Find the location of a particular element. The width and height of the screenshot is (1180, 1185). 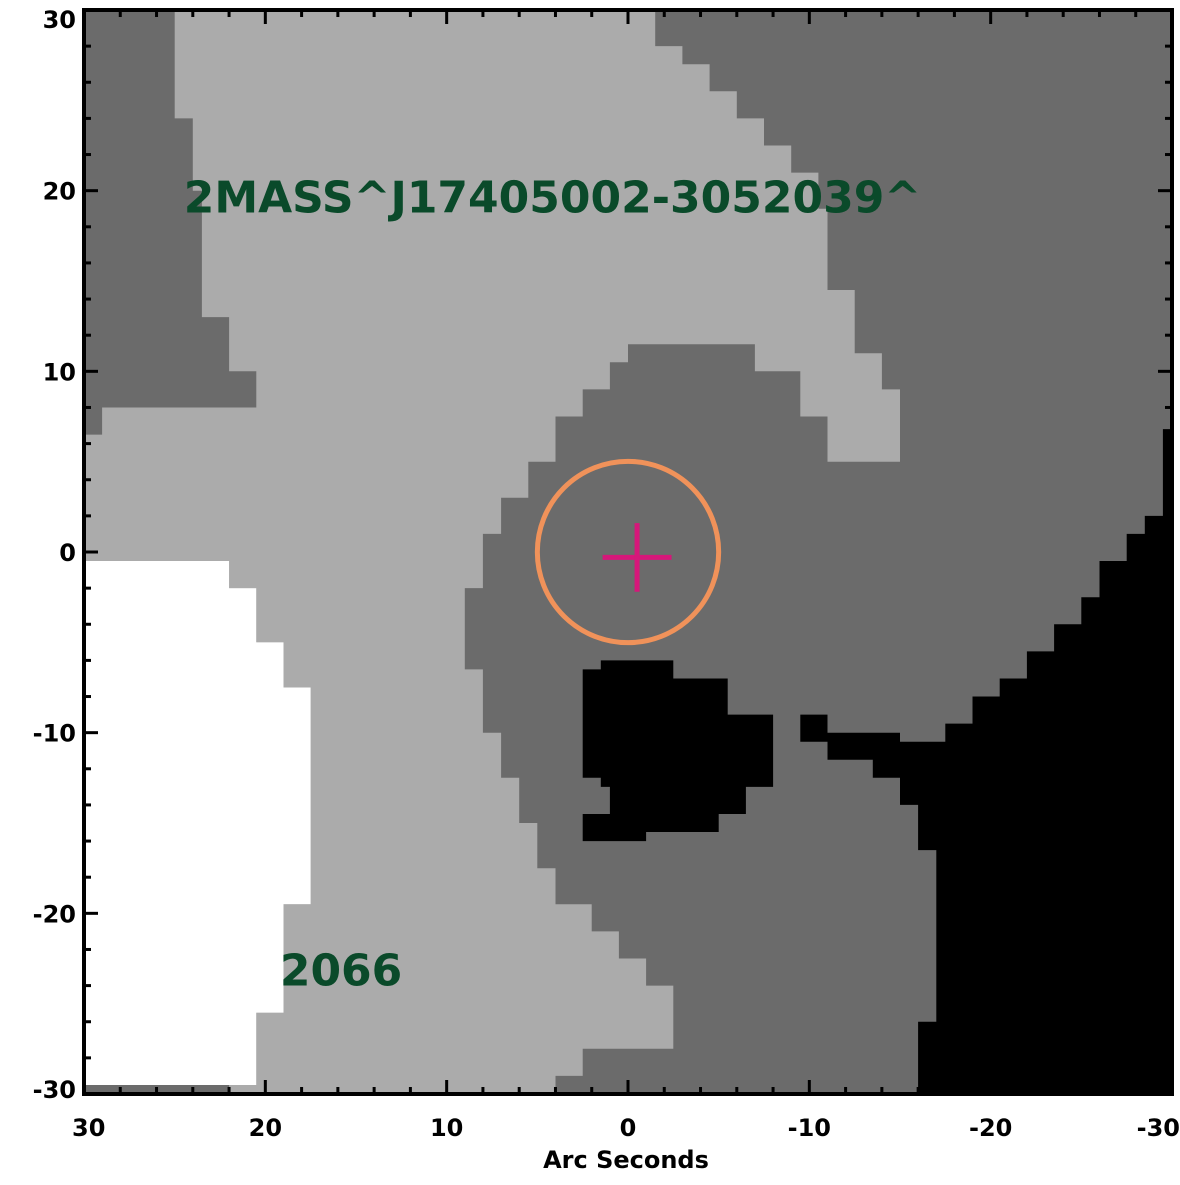

x-tick-label: 0 is located at coordinates (628, 1128).